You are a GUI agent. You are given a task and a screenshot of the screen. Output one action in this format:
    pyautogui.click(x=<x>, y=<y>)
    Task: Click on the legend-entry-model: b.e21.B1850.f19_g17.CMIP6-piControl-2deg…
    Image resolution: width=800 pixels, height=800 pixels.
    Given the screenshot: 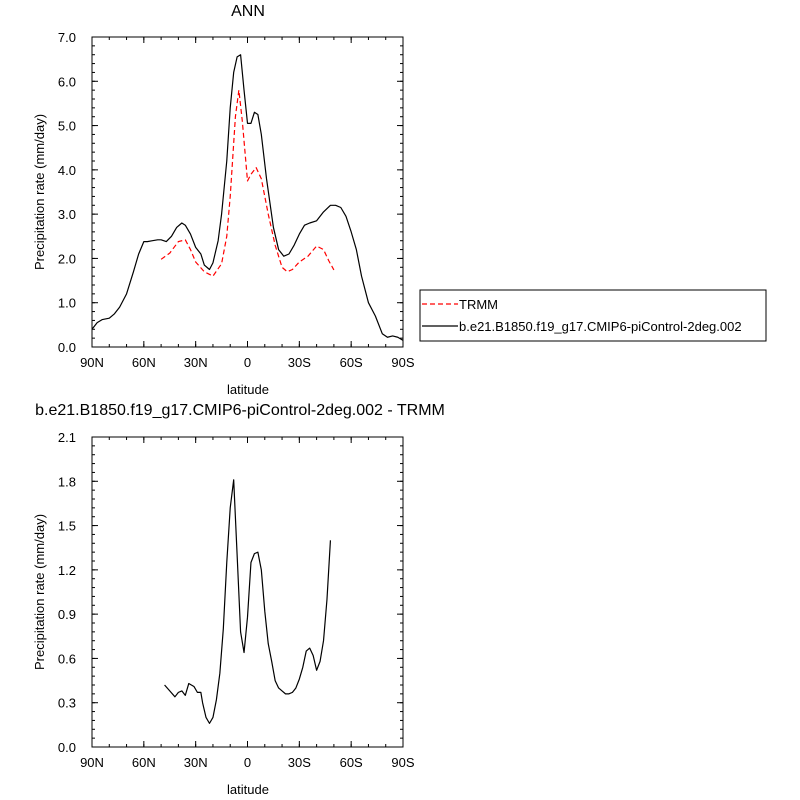 What is the action you would take?
    pyautogui.click(x=600, y=326)
    